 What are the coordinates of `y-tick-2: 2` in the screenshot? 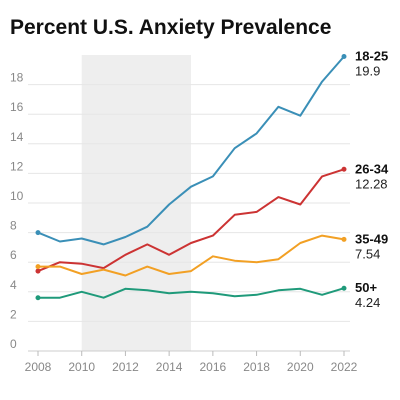 It's located at (13, 314).